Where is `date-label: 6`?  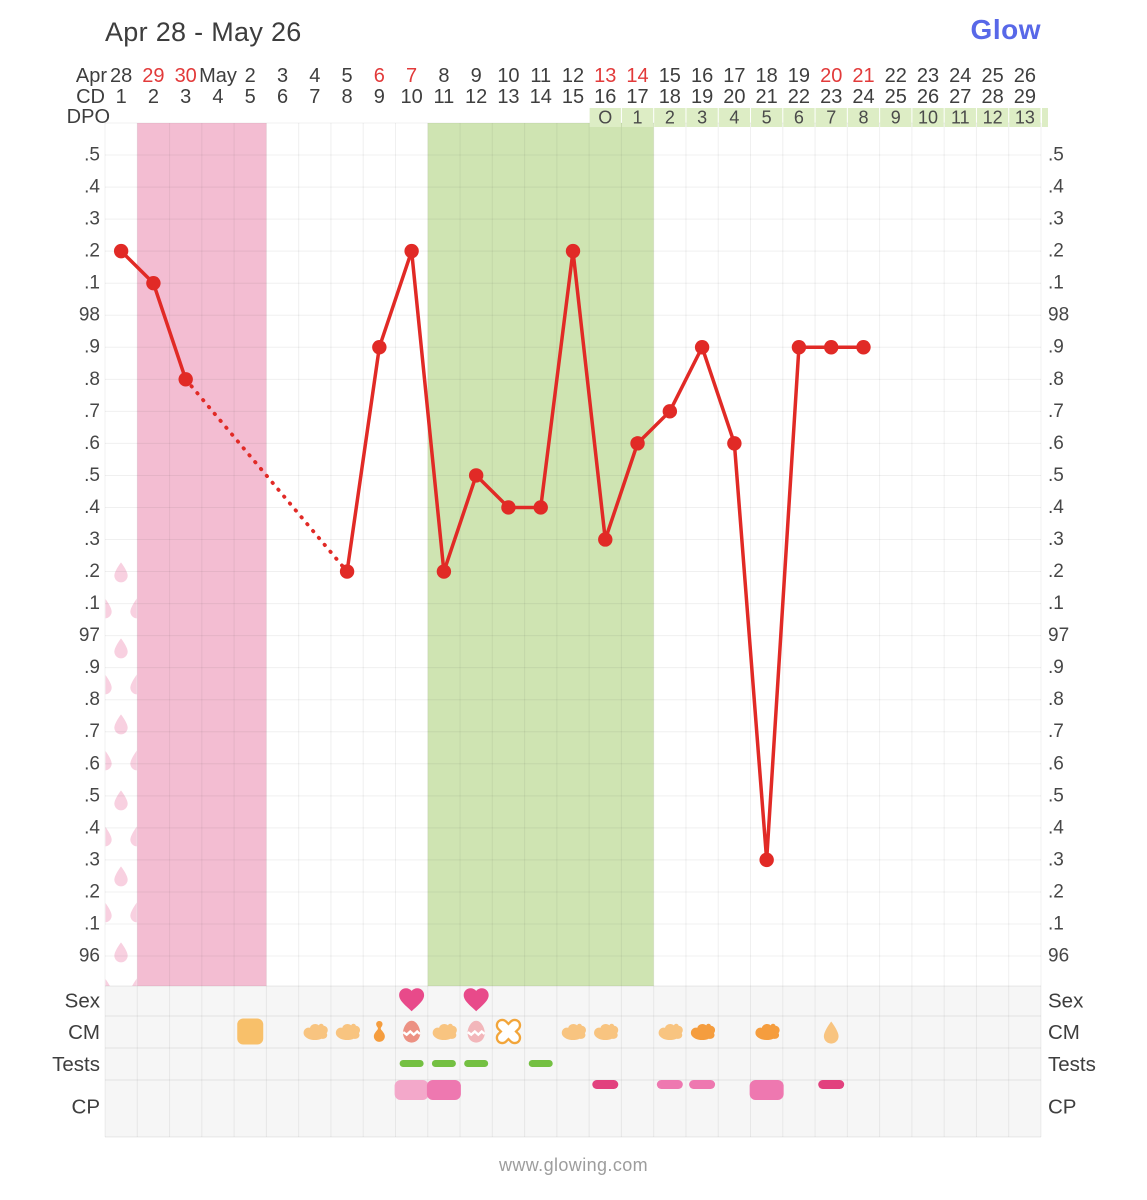
date-label: 6 is located at coordinates (379, 76).